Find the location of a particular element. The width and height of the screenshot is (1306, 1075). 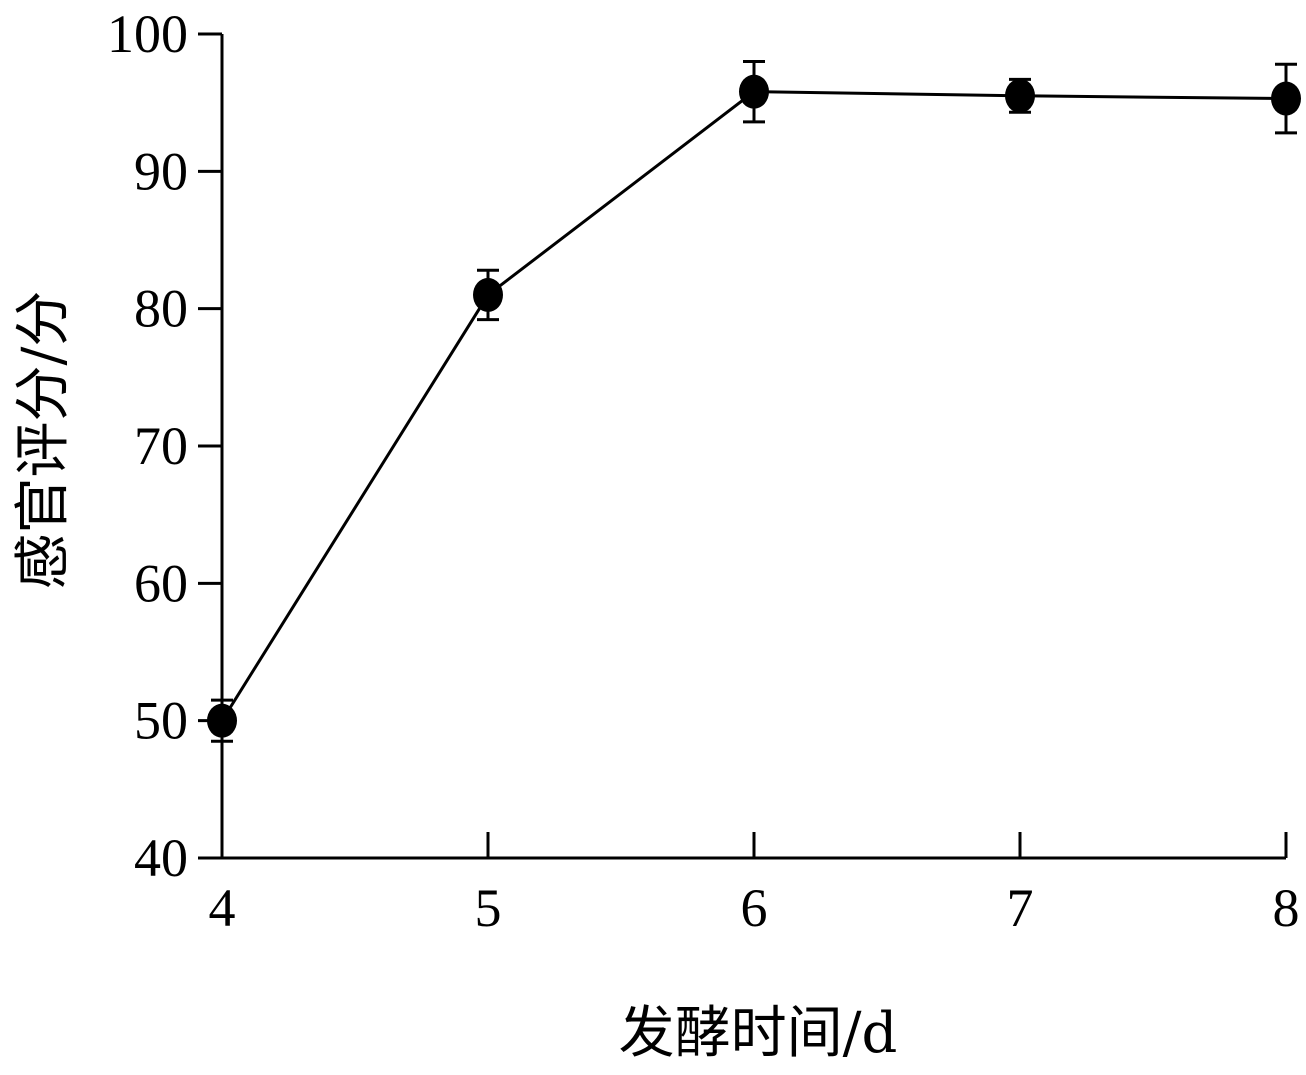

y-tick-label: 40 is located at coordinates (161, 858).